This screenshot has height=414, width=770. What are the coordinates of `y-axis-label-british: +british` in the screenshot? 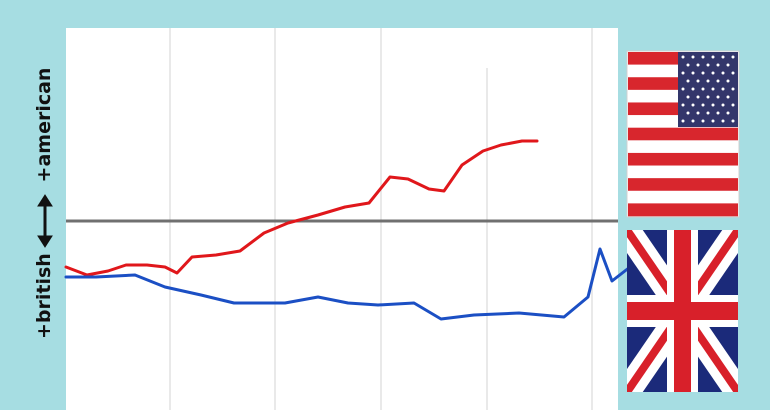 It's located at (44, 296).